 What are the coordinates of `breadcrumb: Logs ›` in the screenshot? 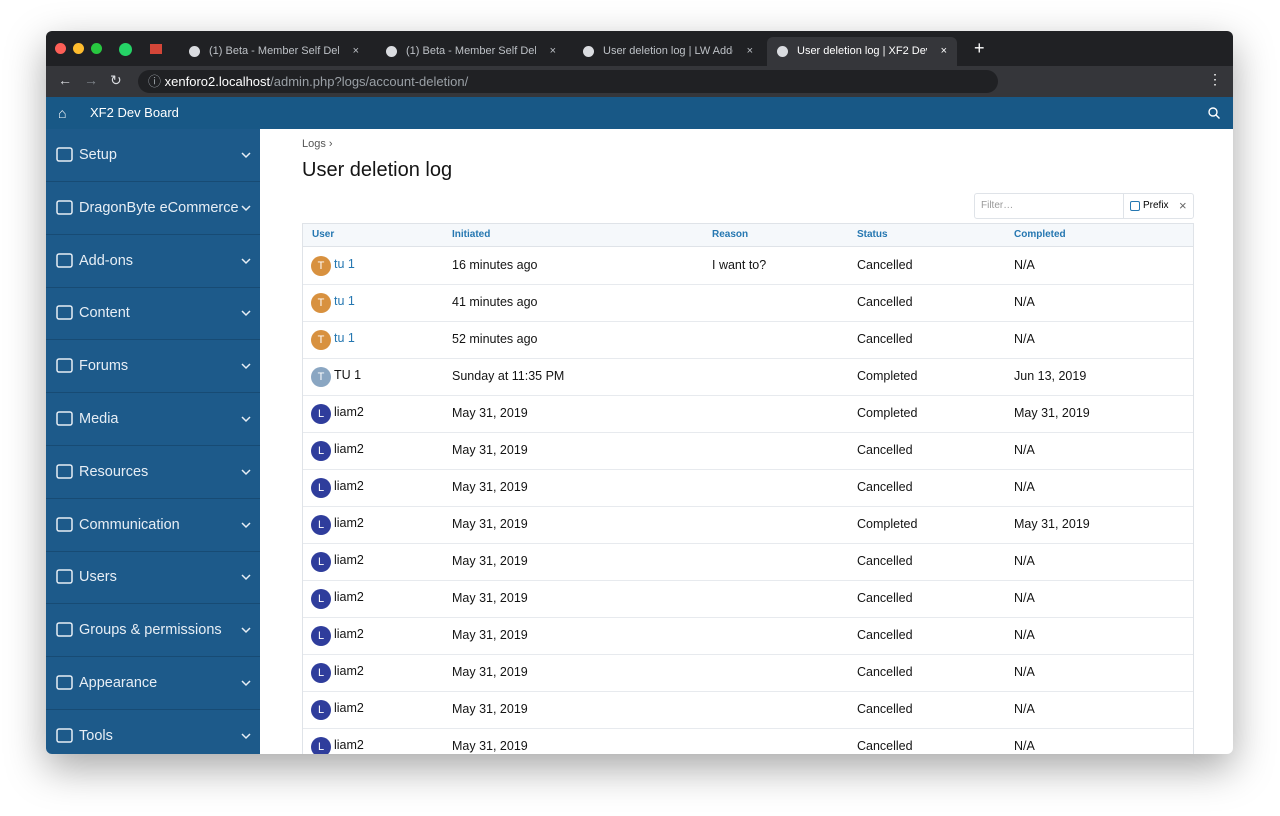 It's located at (317, 144).